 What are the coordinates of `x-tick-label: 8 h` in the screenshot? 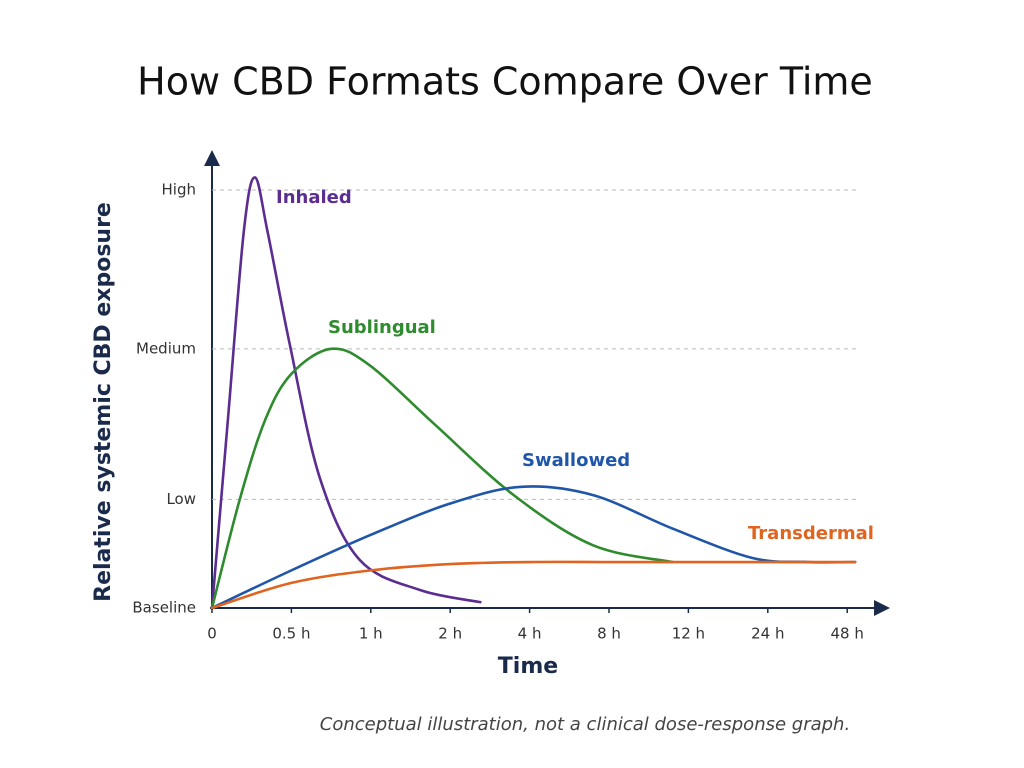 It's located at (609, 634).